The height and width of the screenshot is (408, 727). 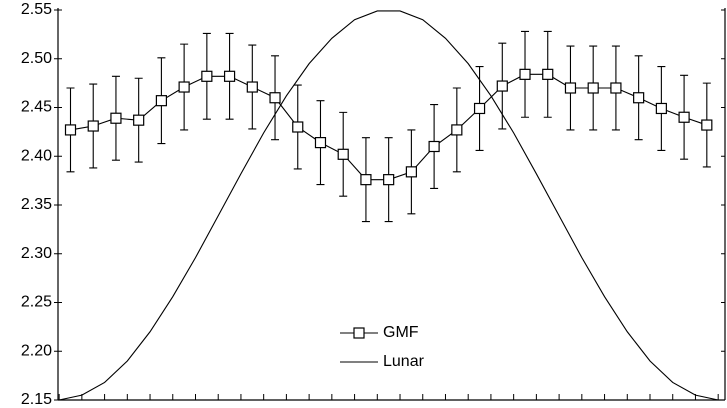 What do you see at coordinates (404, 361) in the screenshot?
I see `legend-label: Lunar` at bounding box center [404, 361].